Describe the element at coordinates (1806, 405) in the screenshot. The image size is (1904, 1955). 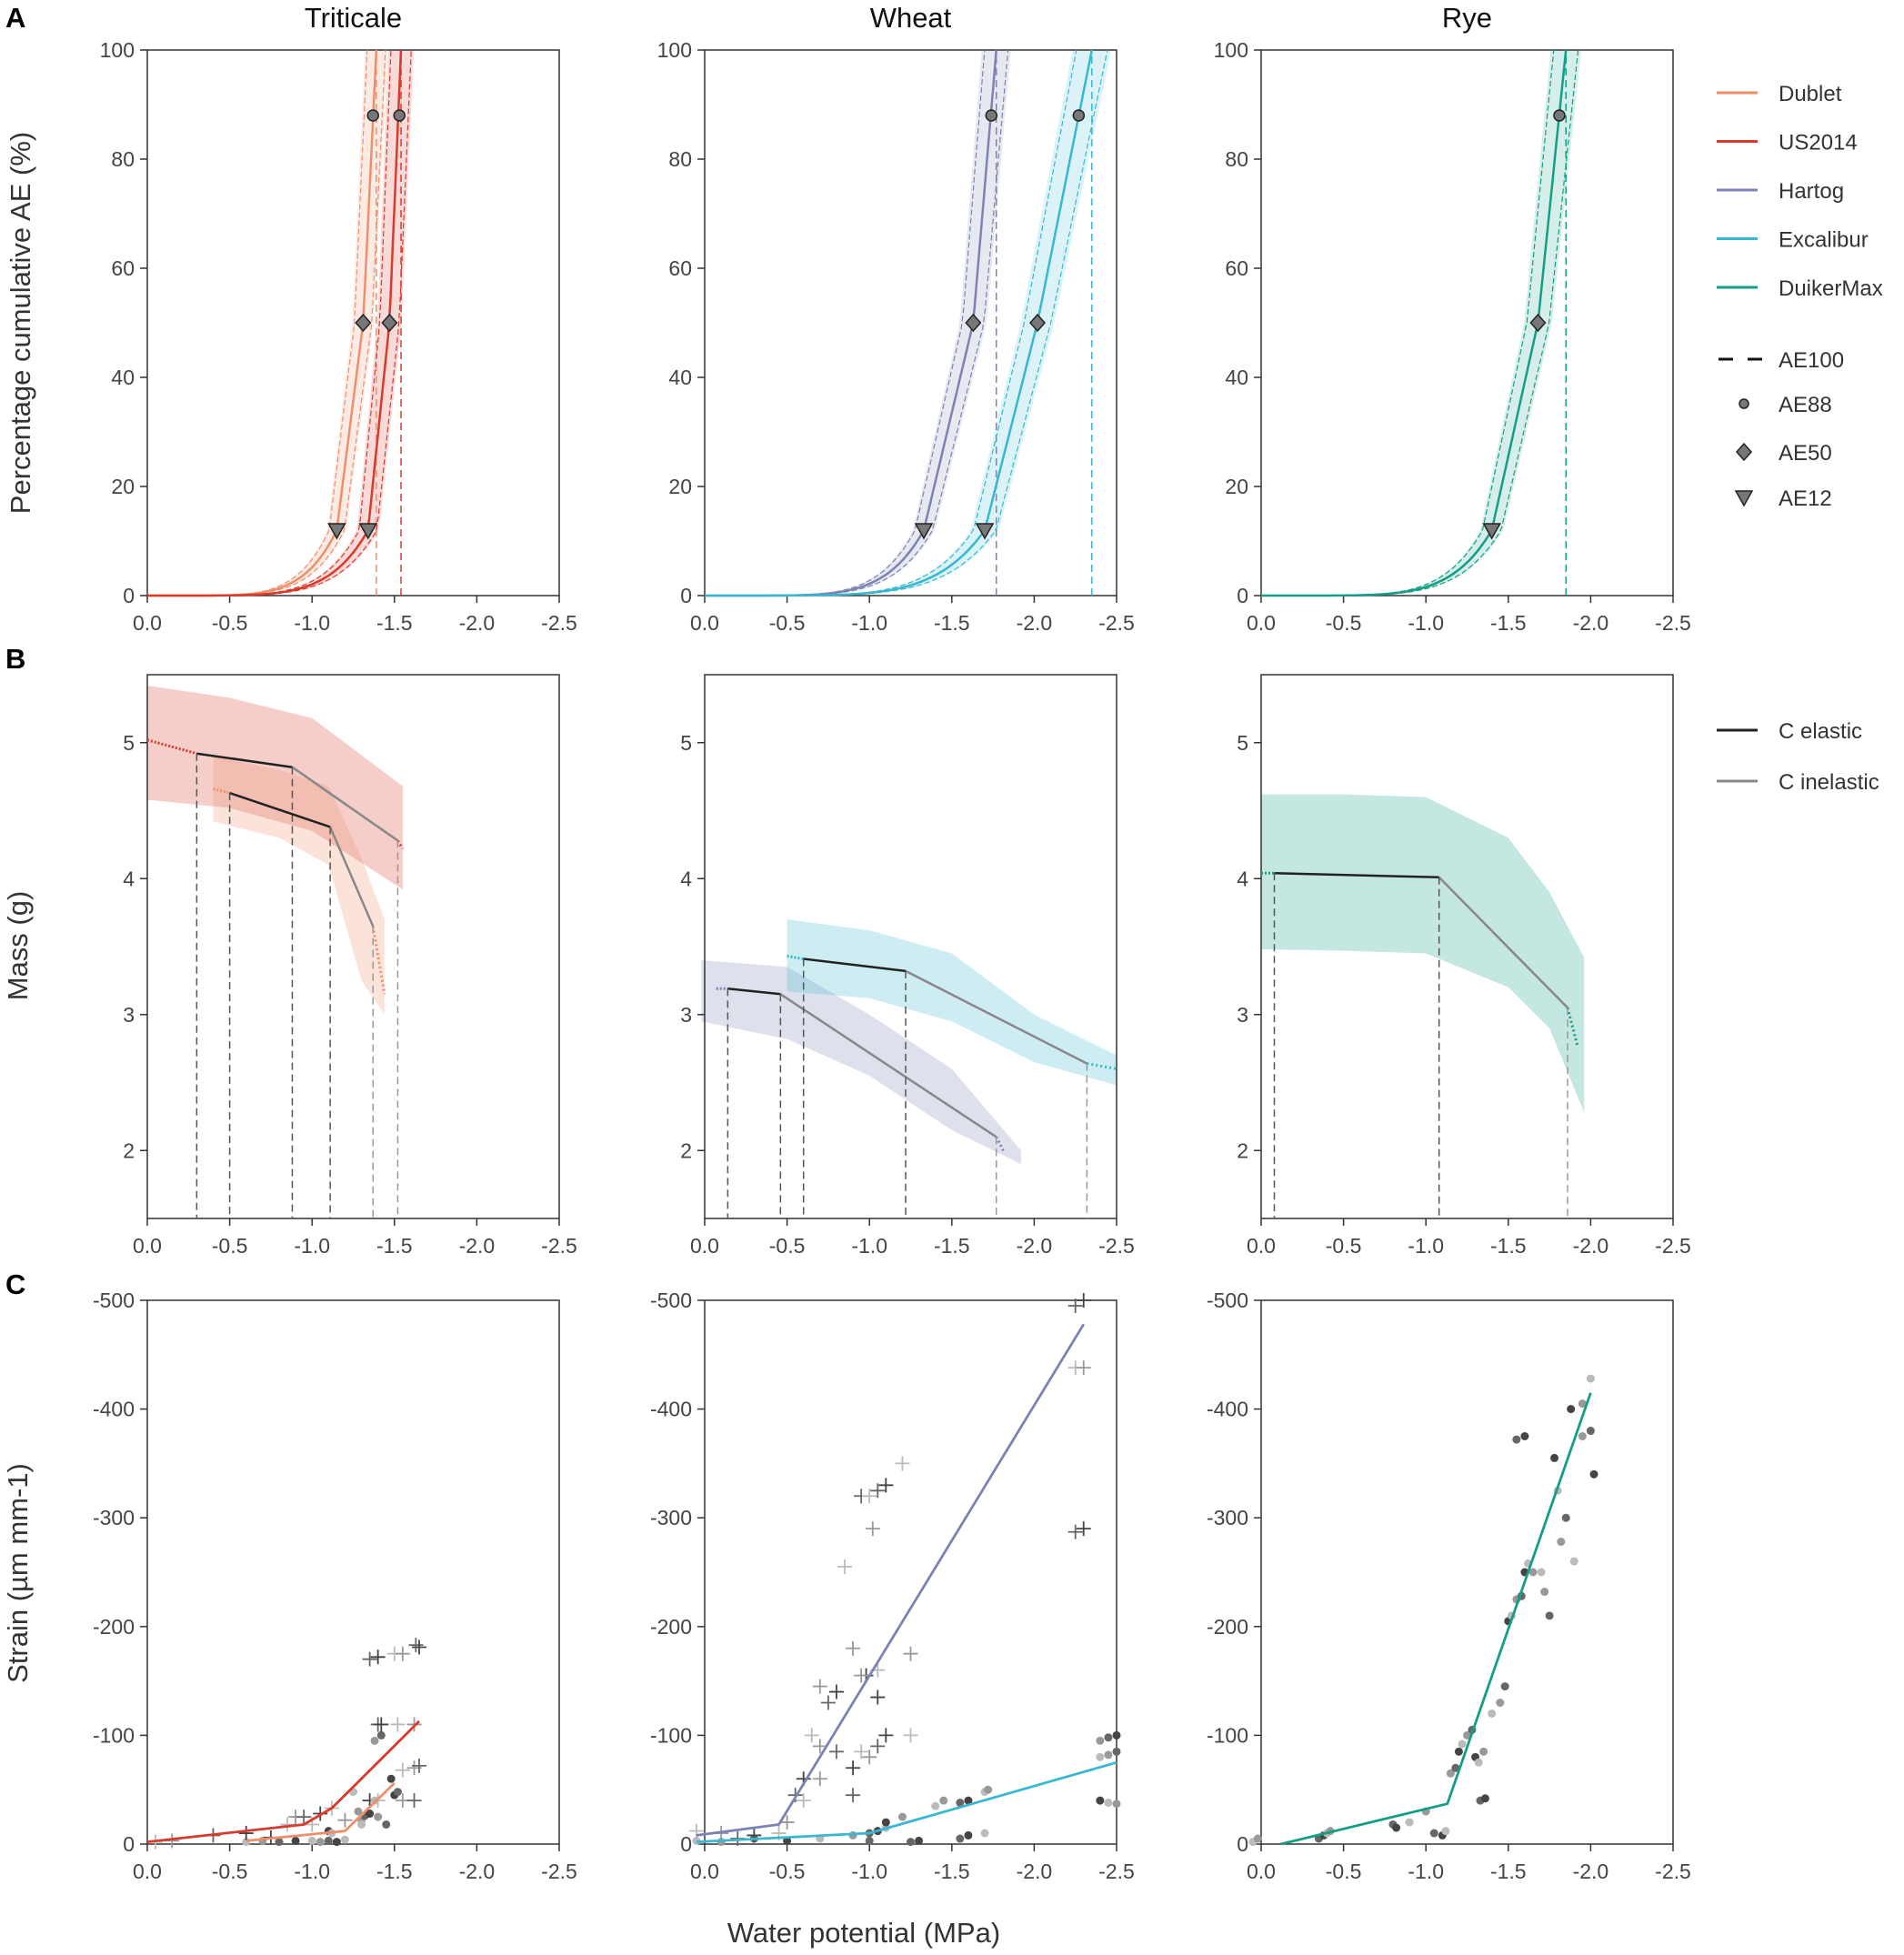
I see `legend-label-ae88: AE88` at that location.